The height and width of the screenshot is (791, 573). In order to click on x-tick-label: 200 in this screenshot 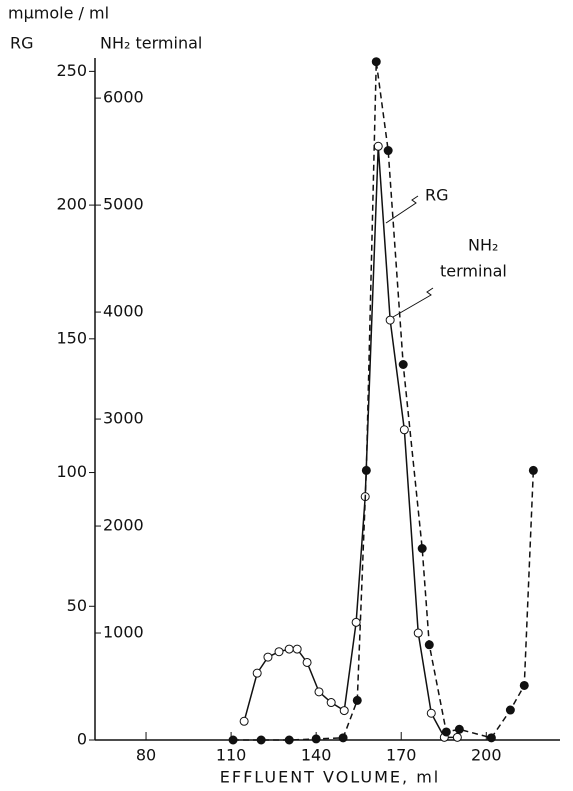, I will do `click(486, 755)`.